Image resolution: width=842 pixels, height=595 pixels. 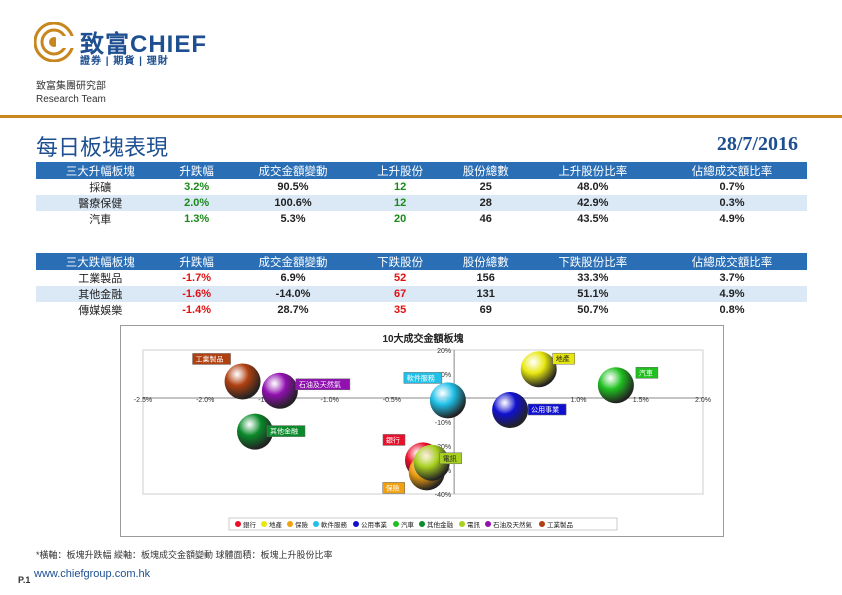 I want to click on rising-ratio: 48.0%, so click(x=593, y=187).